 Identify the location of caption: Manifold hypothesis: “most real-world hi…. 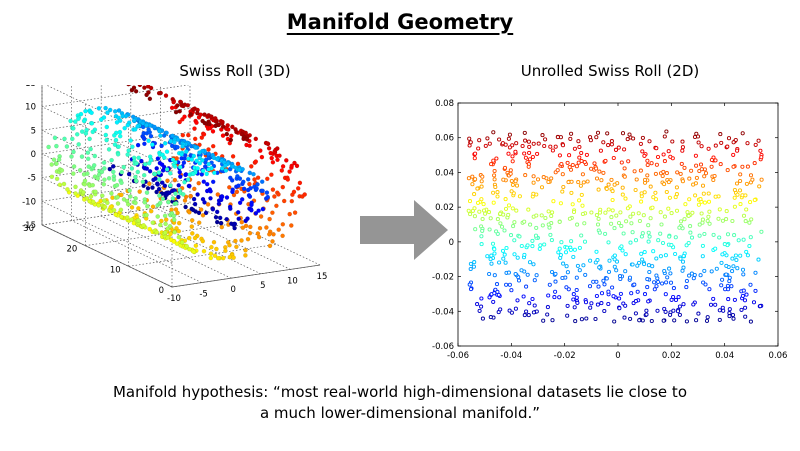
(400, 403).